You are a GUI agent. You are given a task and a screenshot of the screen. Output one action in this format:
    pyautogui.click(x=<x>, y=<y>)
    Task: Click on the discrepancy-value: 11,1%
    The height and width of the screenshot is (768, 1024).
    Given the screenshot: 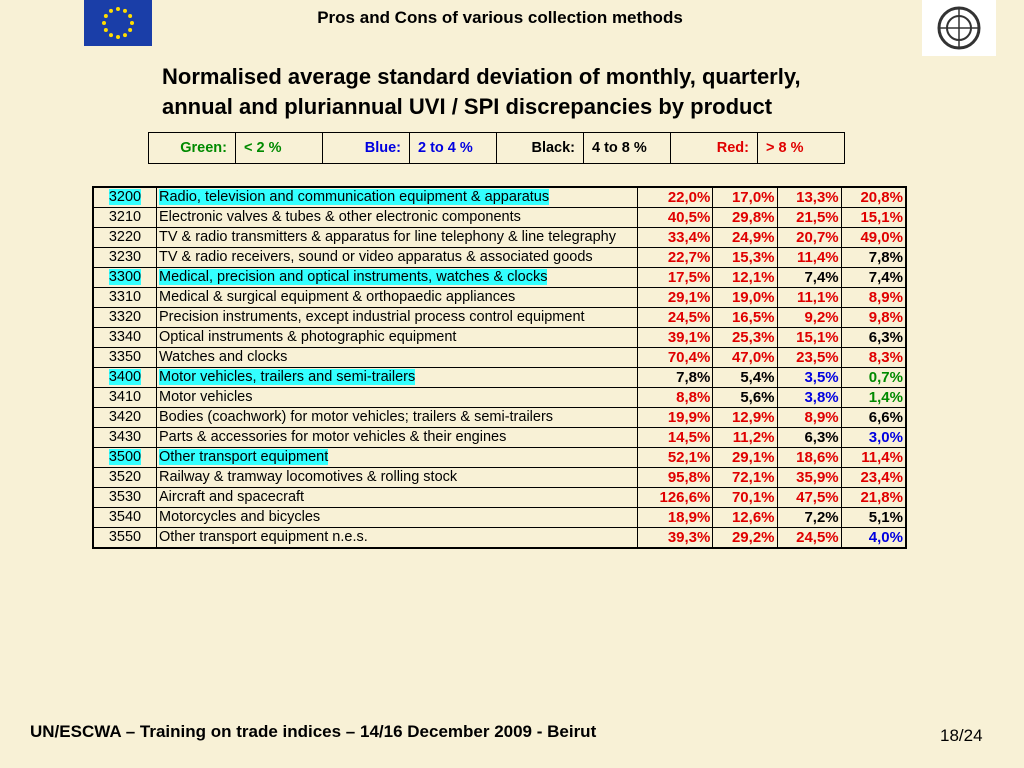 What is the action you would take?
    pyautogui.click(x=809, y=297)
    